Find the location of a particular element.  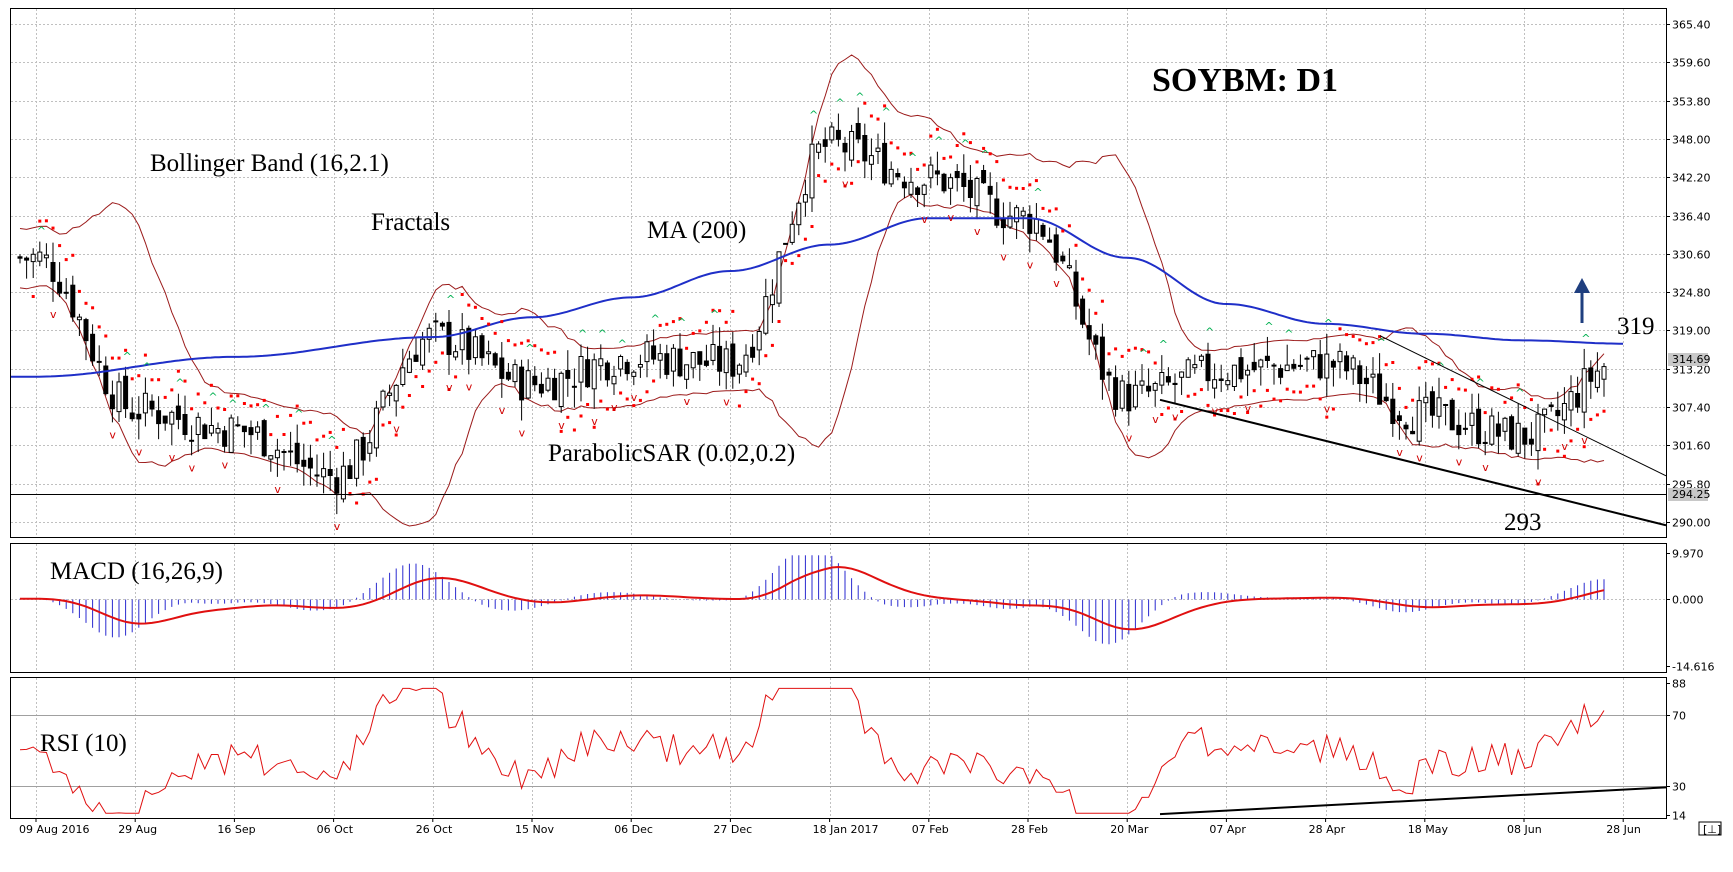

bollinger-label: Bollinger Band (16,2.1) is located at coordinates (269, 163).